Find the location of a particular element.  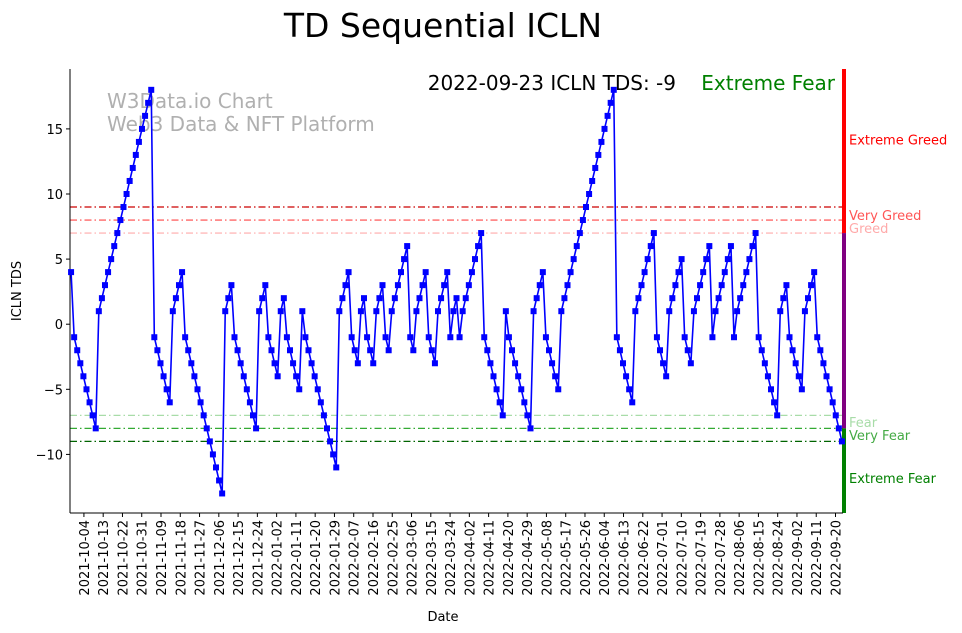

zone-label-3: Fear is located at coordinates (863, 423).